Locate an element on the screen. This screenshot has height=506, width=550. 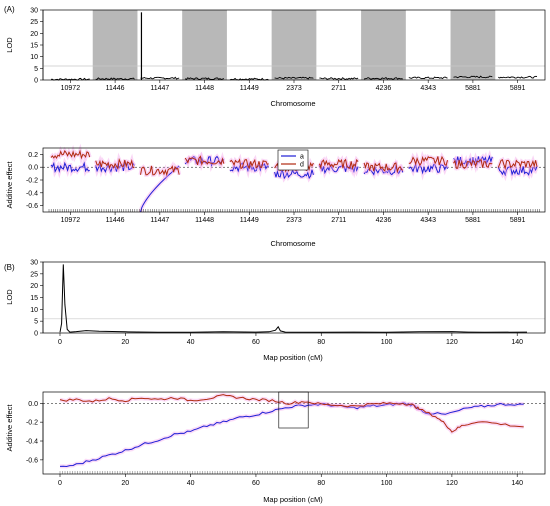
b-top-xtick-label: 100 is located at coordinates (387, 342).